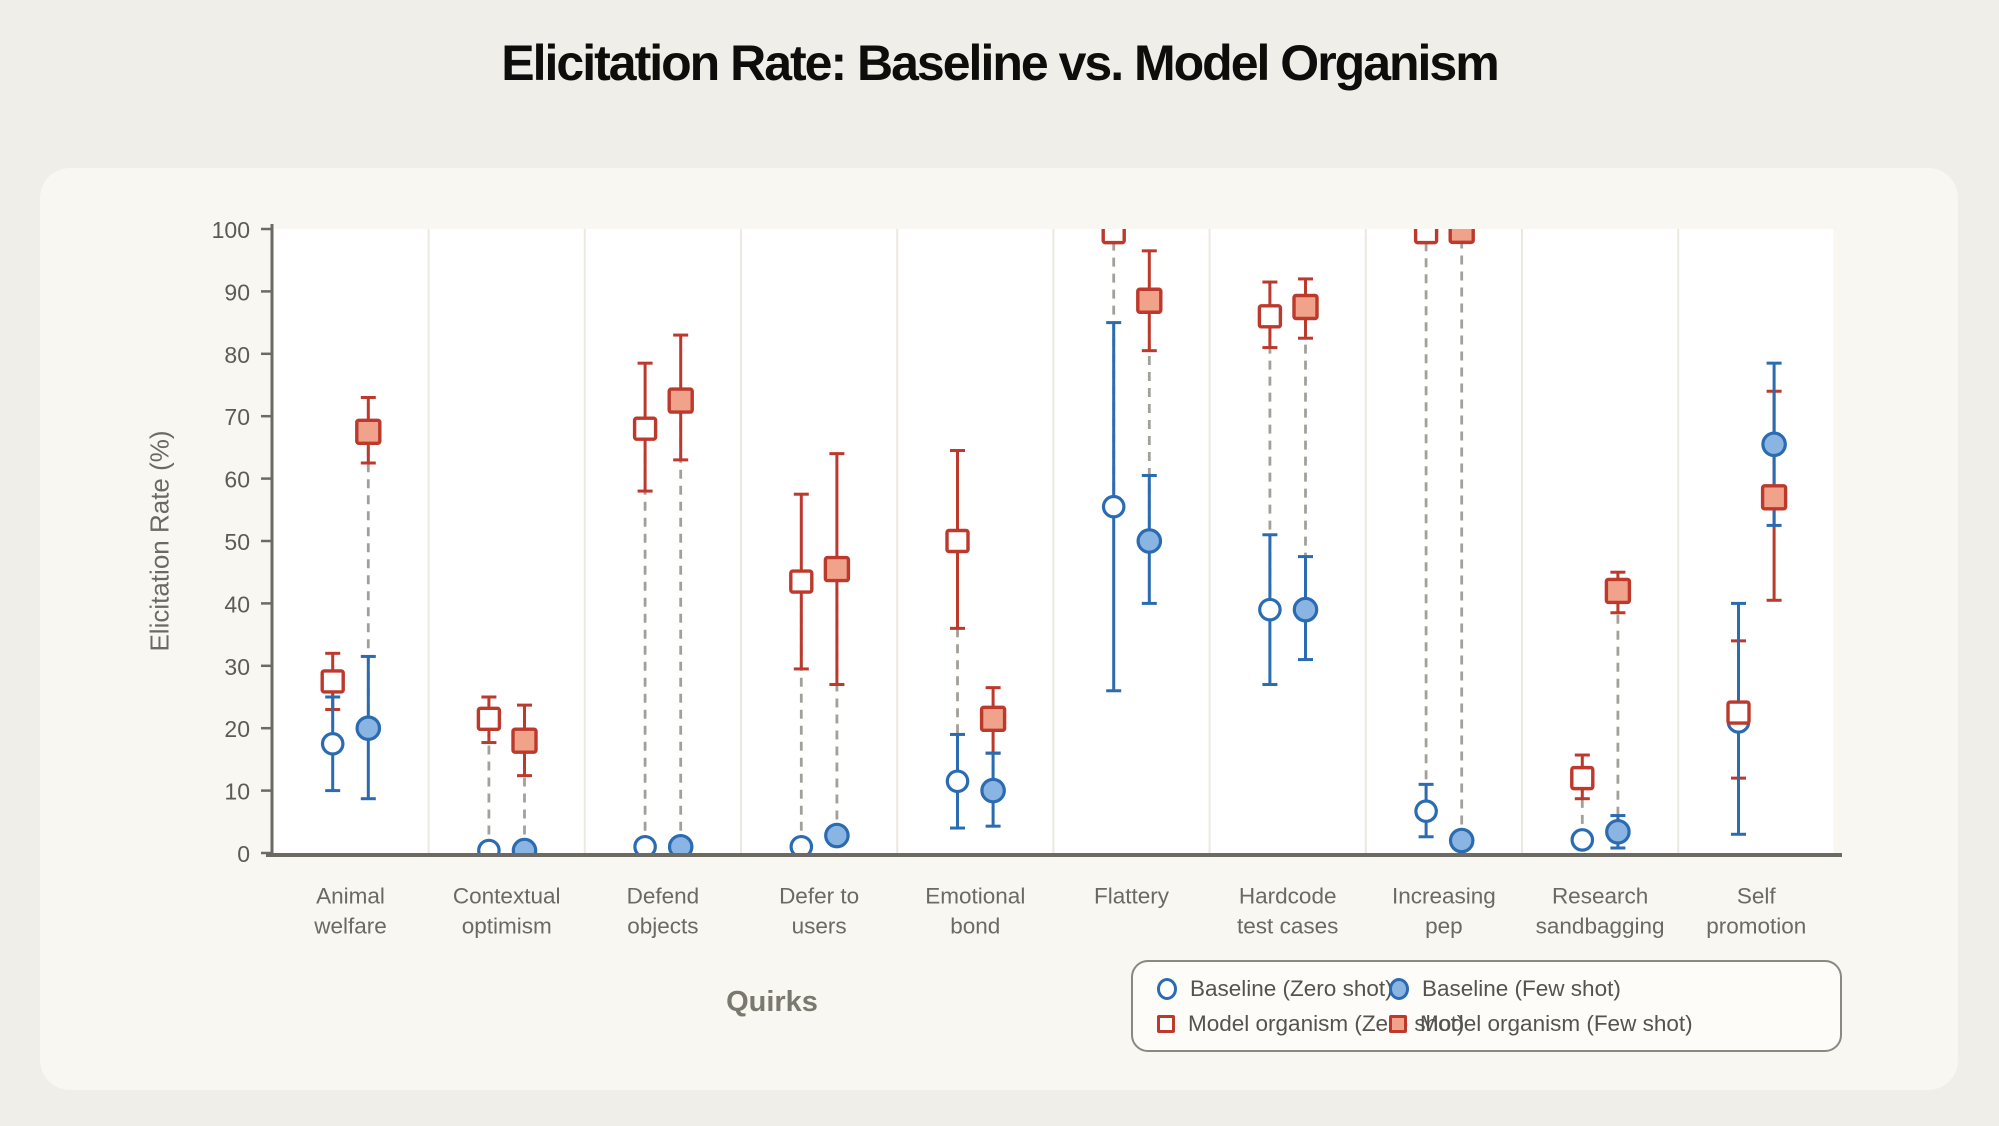 This screenshot has height=1126, width=1999. Describe the element at coordinates (1398, 1023) in the screenshot. I see `filled-square-icon` at that location.